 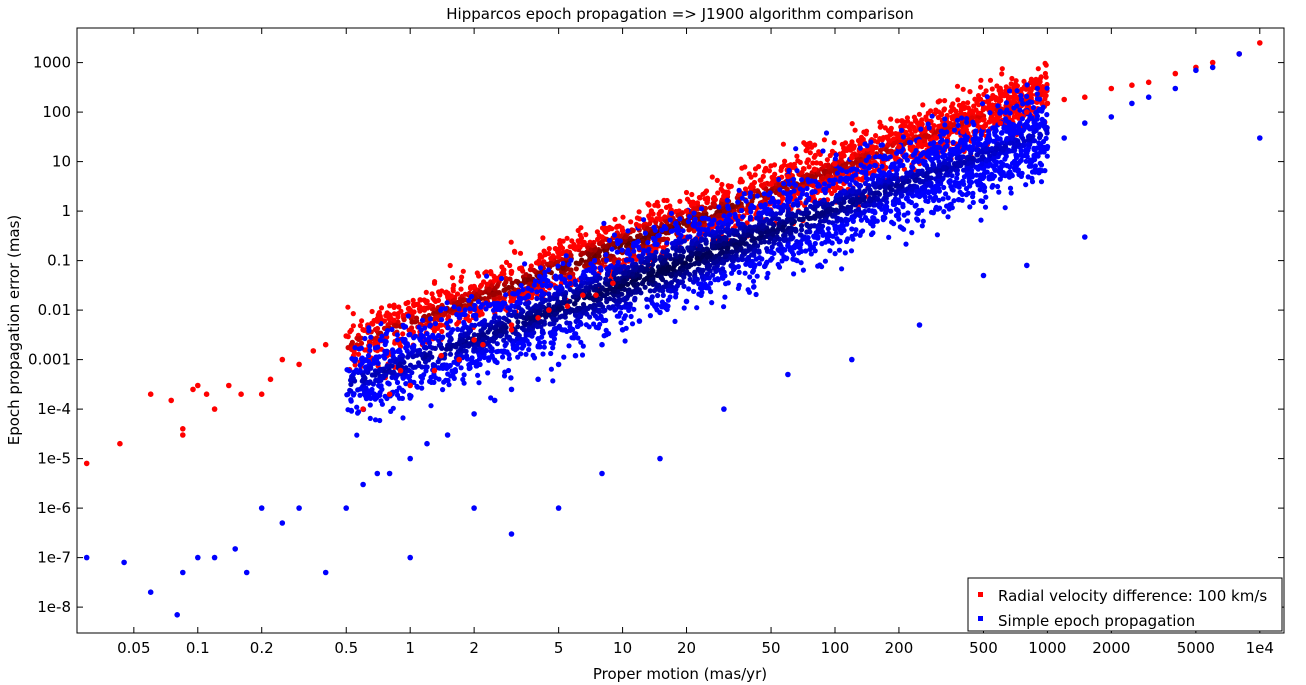 What do you see at coordinates (1196, 648) in the screenshot?
I see `x-tick-label-5000: 5000` at bounding box center [1196, 648].